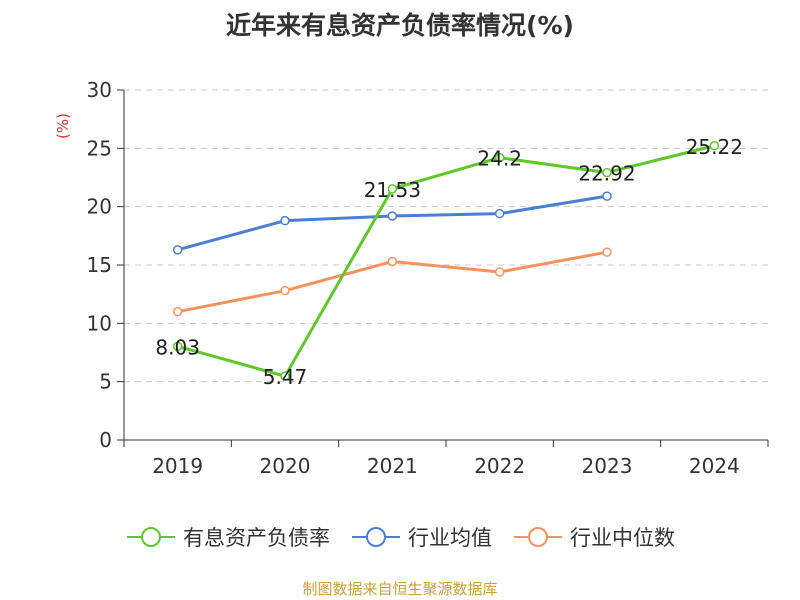 This screenshot has height=600, width=800. What do you see at coordinates (256, 538) in the screenshot?
I see `legend-label: 有息资产负债率` at bounding box center [256, 538].